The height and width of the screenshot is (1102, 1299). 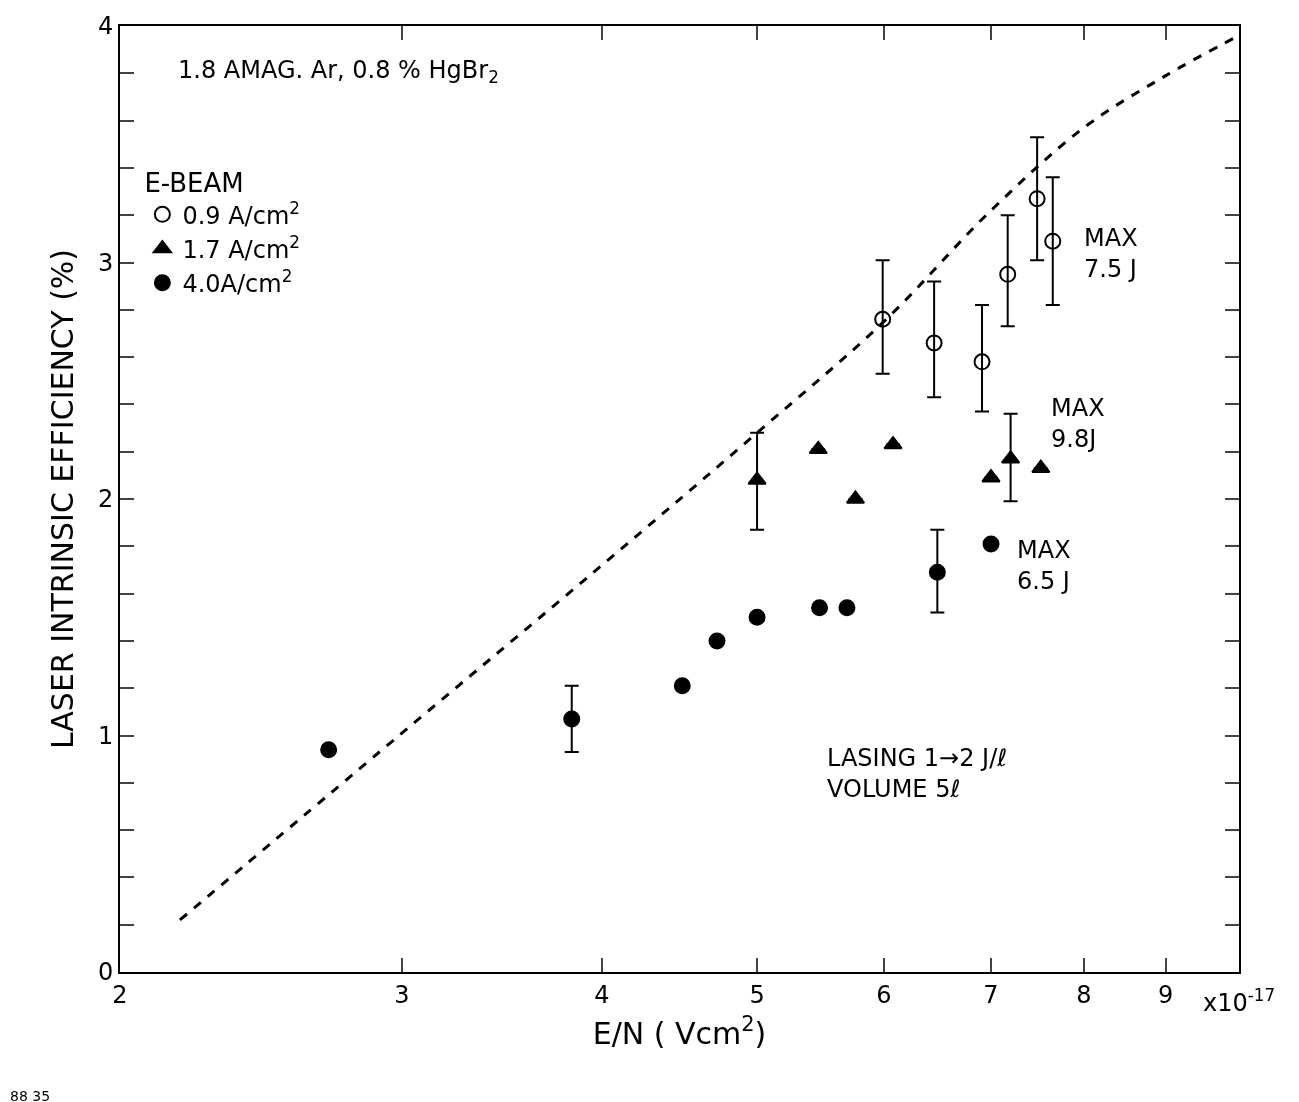 I want to click on annotation: MAX 9.8J, so click(x=1078, y=424).